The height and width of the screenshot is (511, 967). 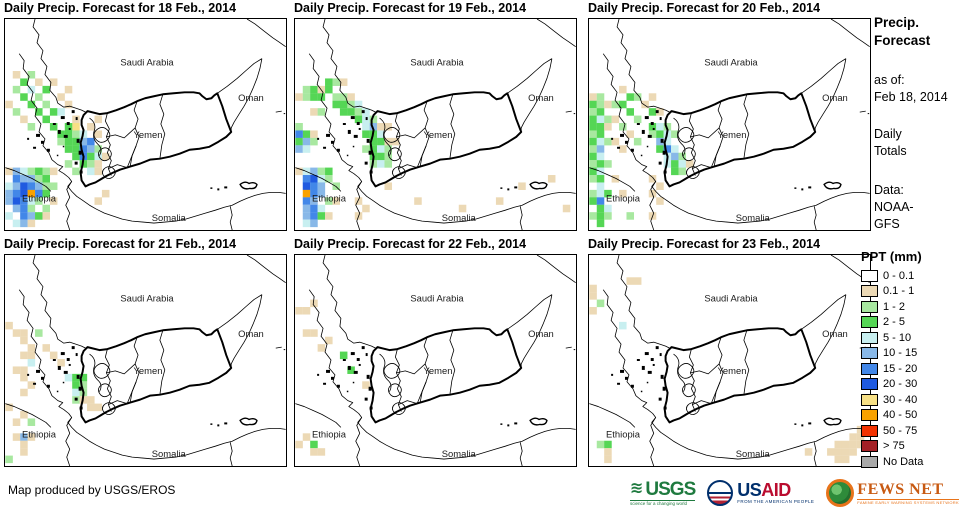 What do you see at coordinates (59, 66) in the screenshot?
I see `saudi-red-sea-coast` at bounding box center [59, 66].